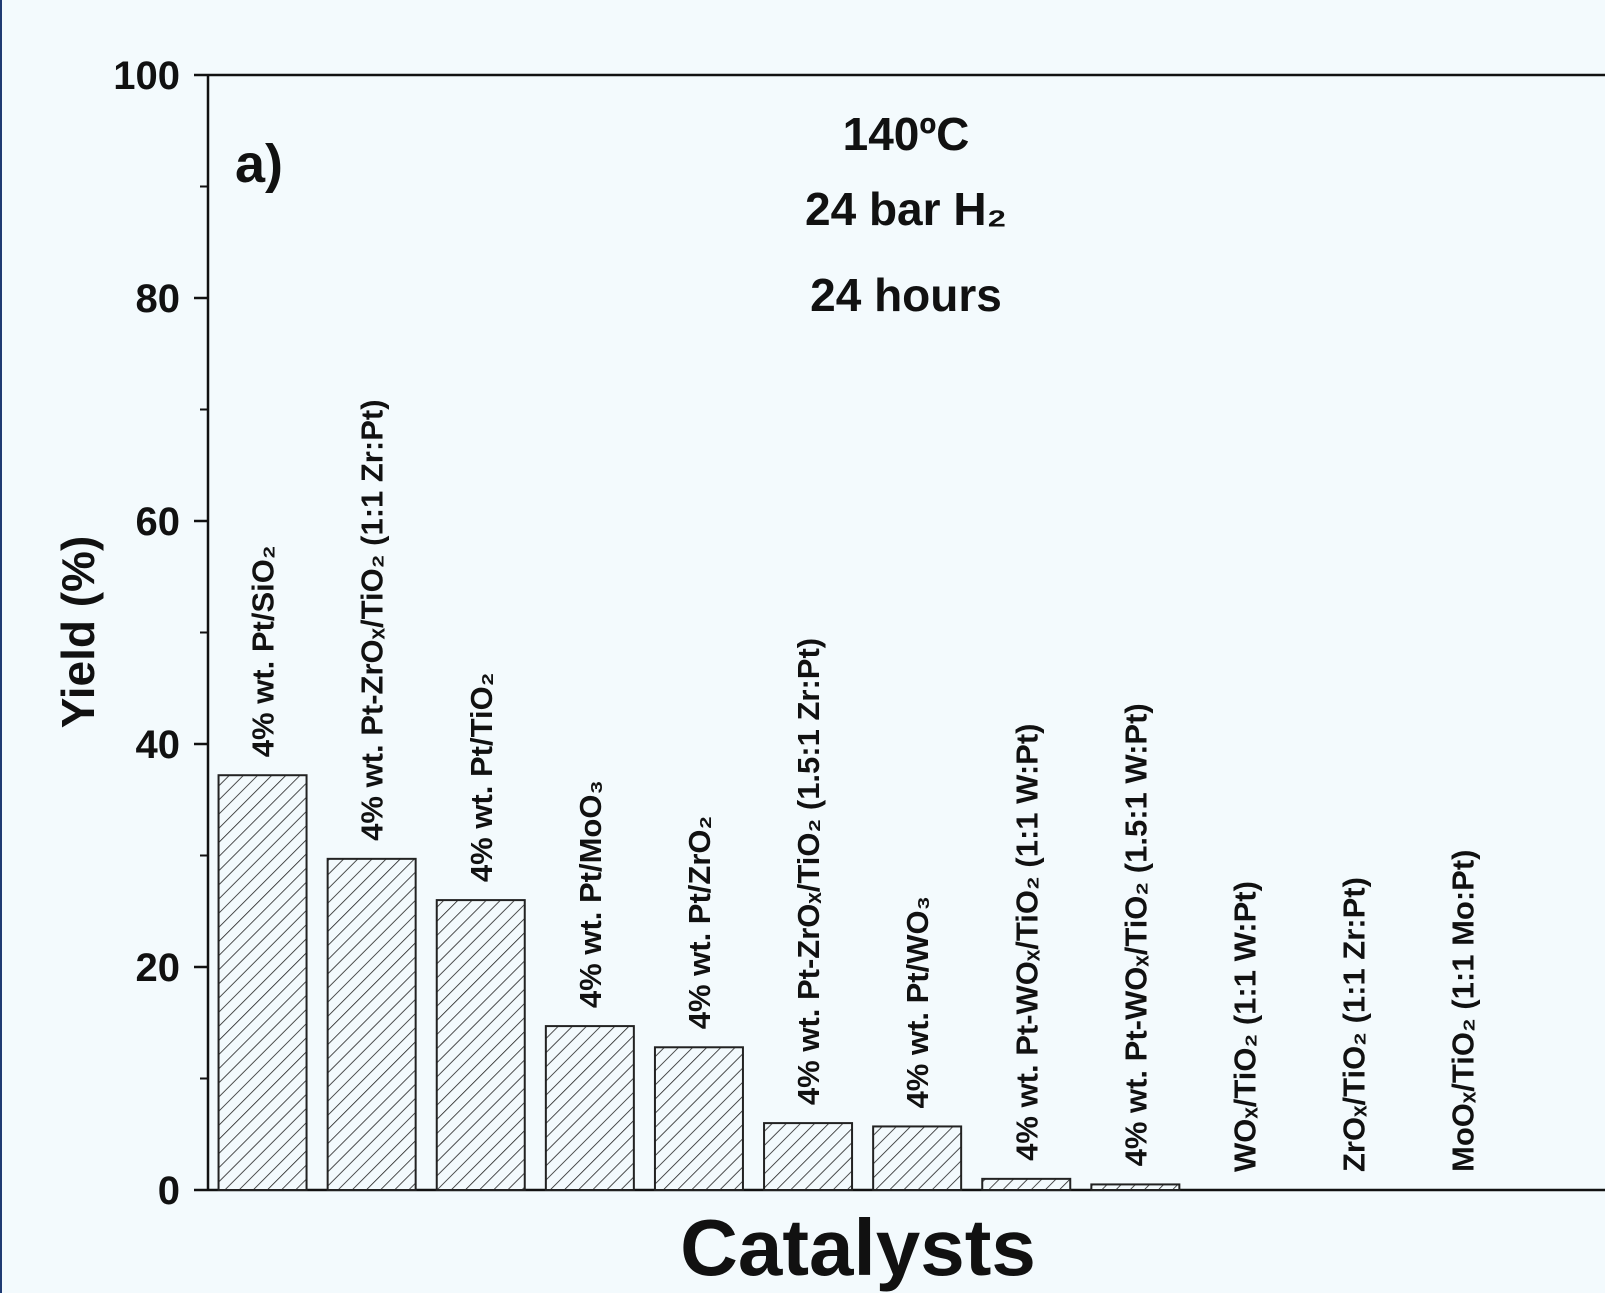 The image size is (1605, 1293). I want to click on bar-category-label: 4% wt. Pt/TiO₂, so click(481, 778).